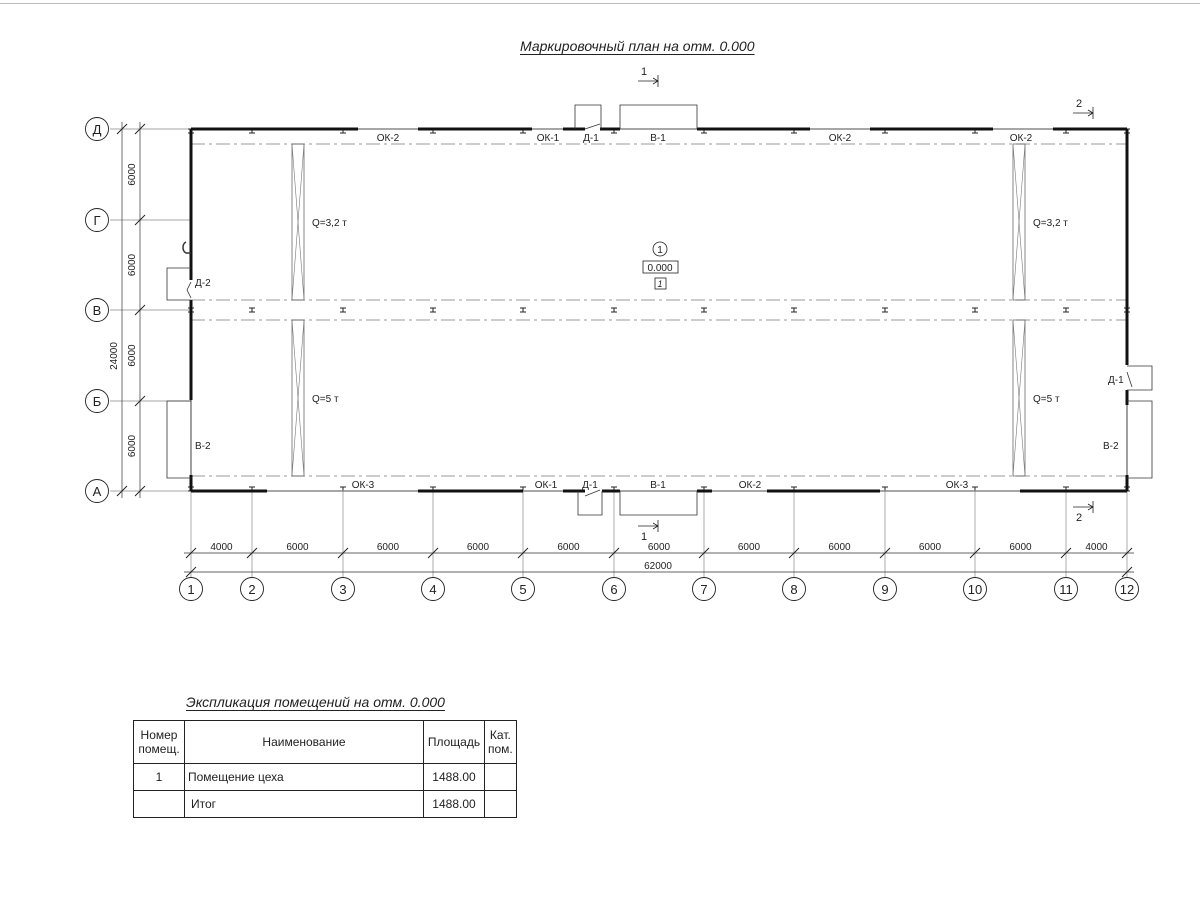 This screenshot has height=900, width=1200. I want to click on room-number: 1, so click(660, 250).